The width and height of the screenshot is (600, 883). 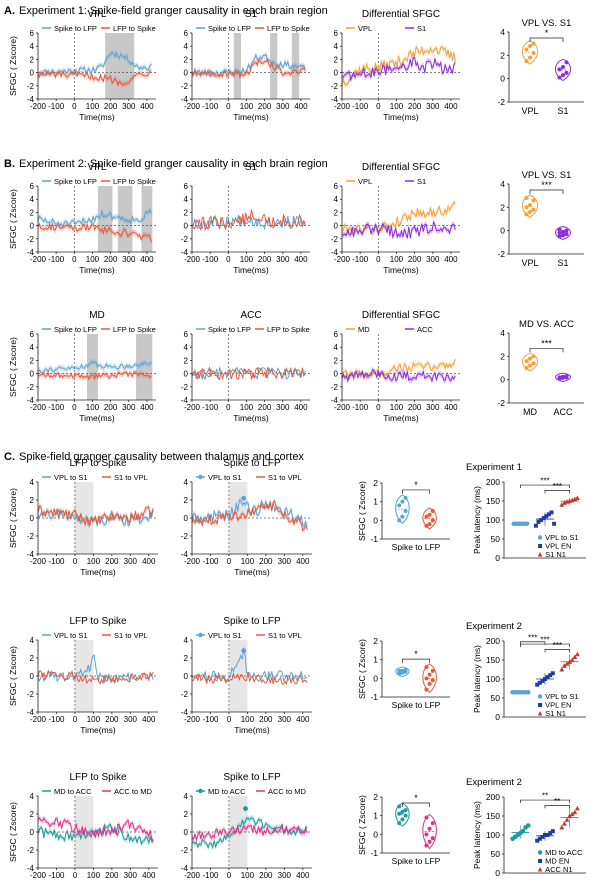 What do you see at coordinates (544, 481) in the screenshot?
I see `comparison-label: ***` at bounding box center [544, 481].